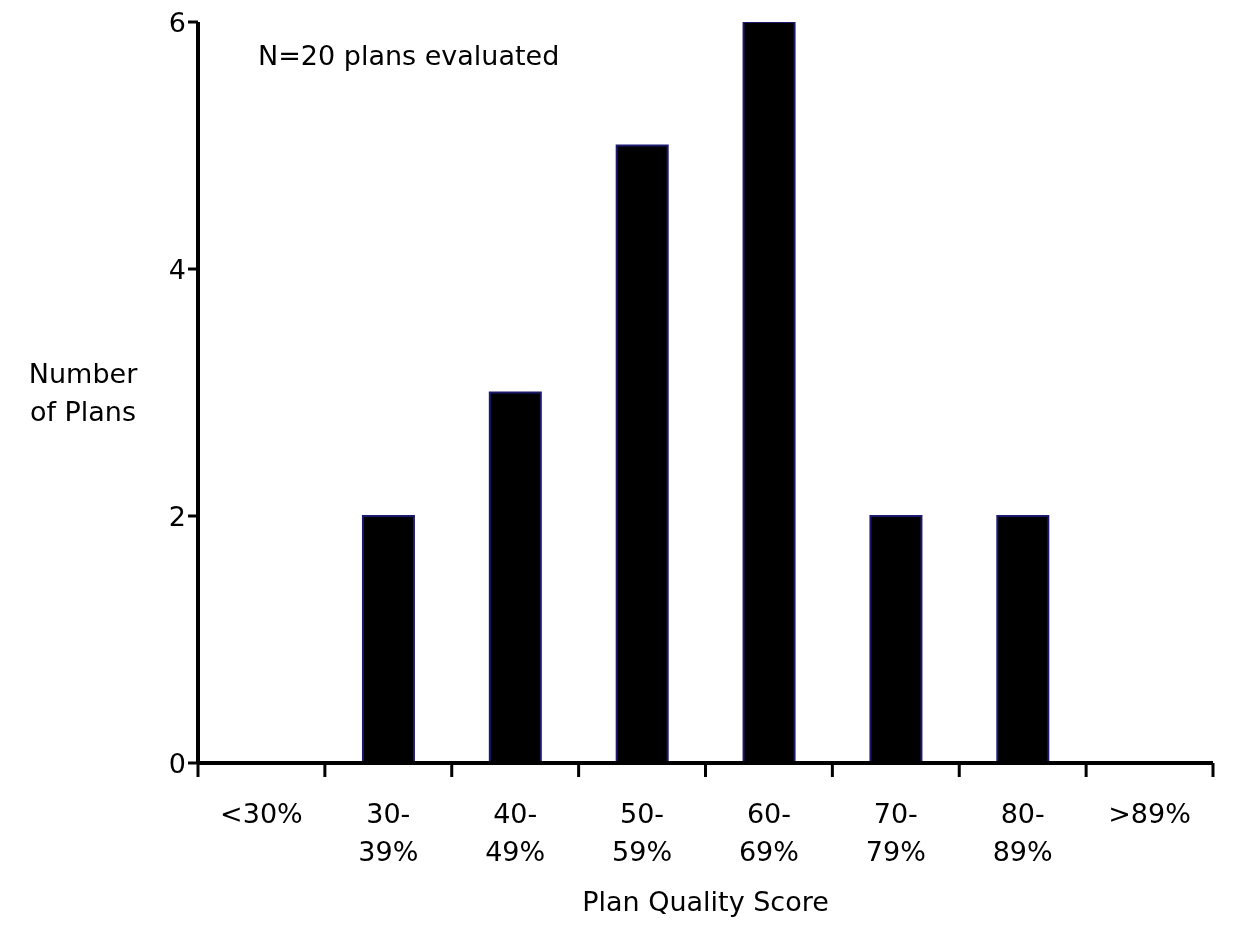  I want to click on x-tick-label: 30-39%, so click(388, 832).